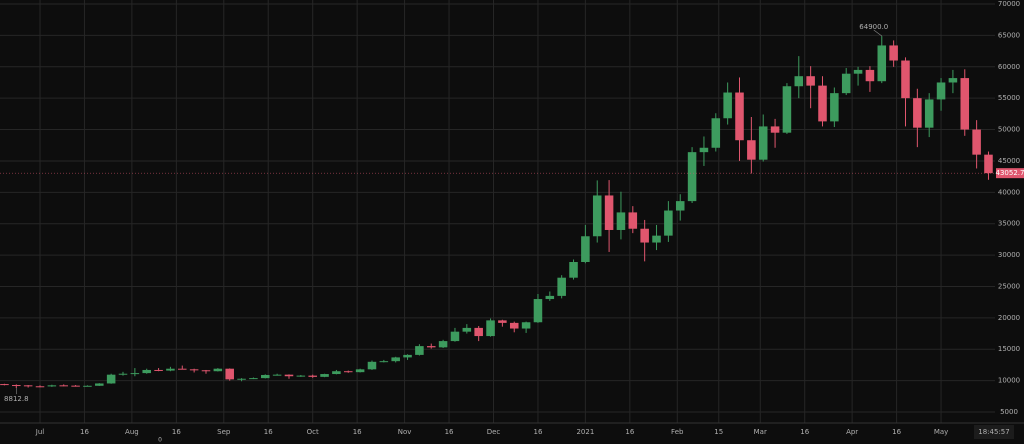 The image size is (1024, 444). What do you see at coordinates (877, 33) in the screenshot?
I see `high-marker` at bounding box center [877, 33].